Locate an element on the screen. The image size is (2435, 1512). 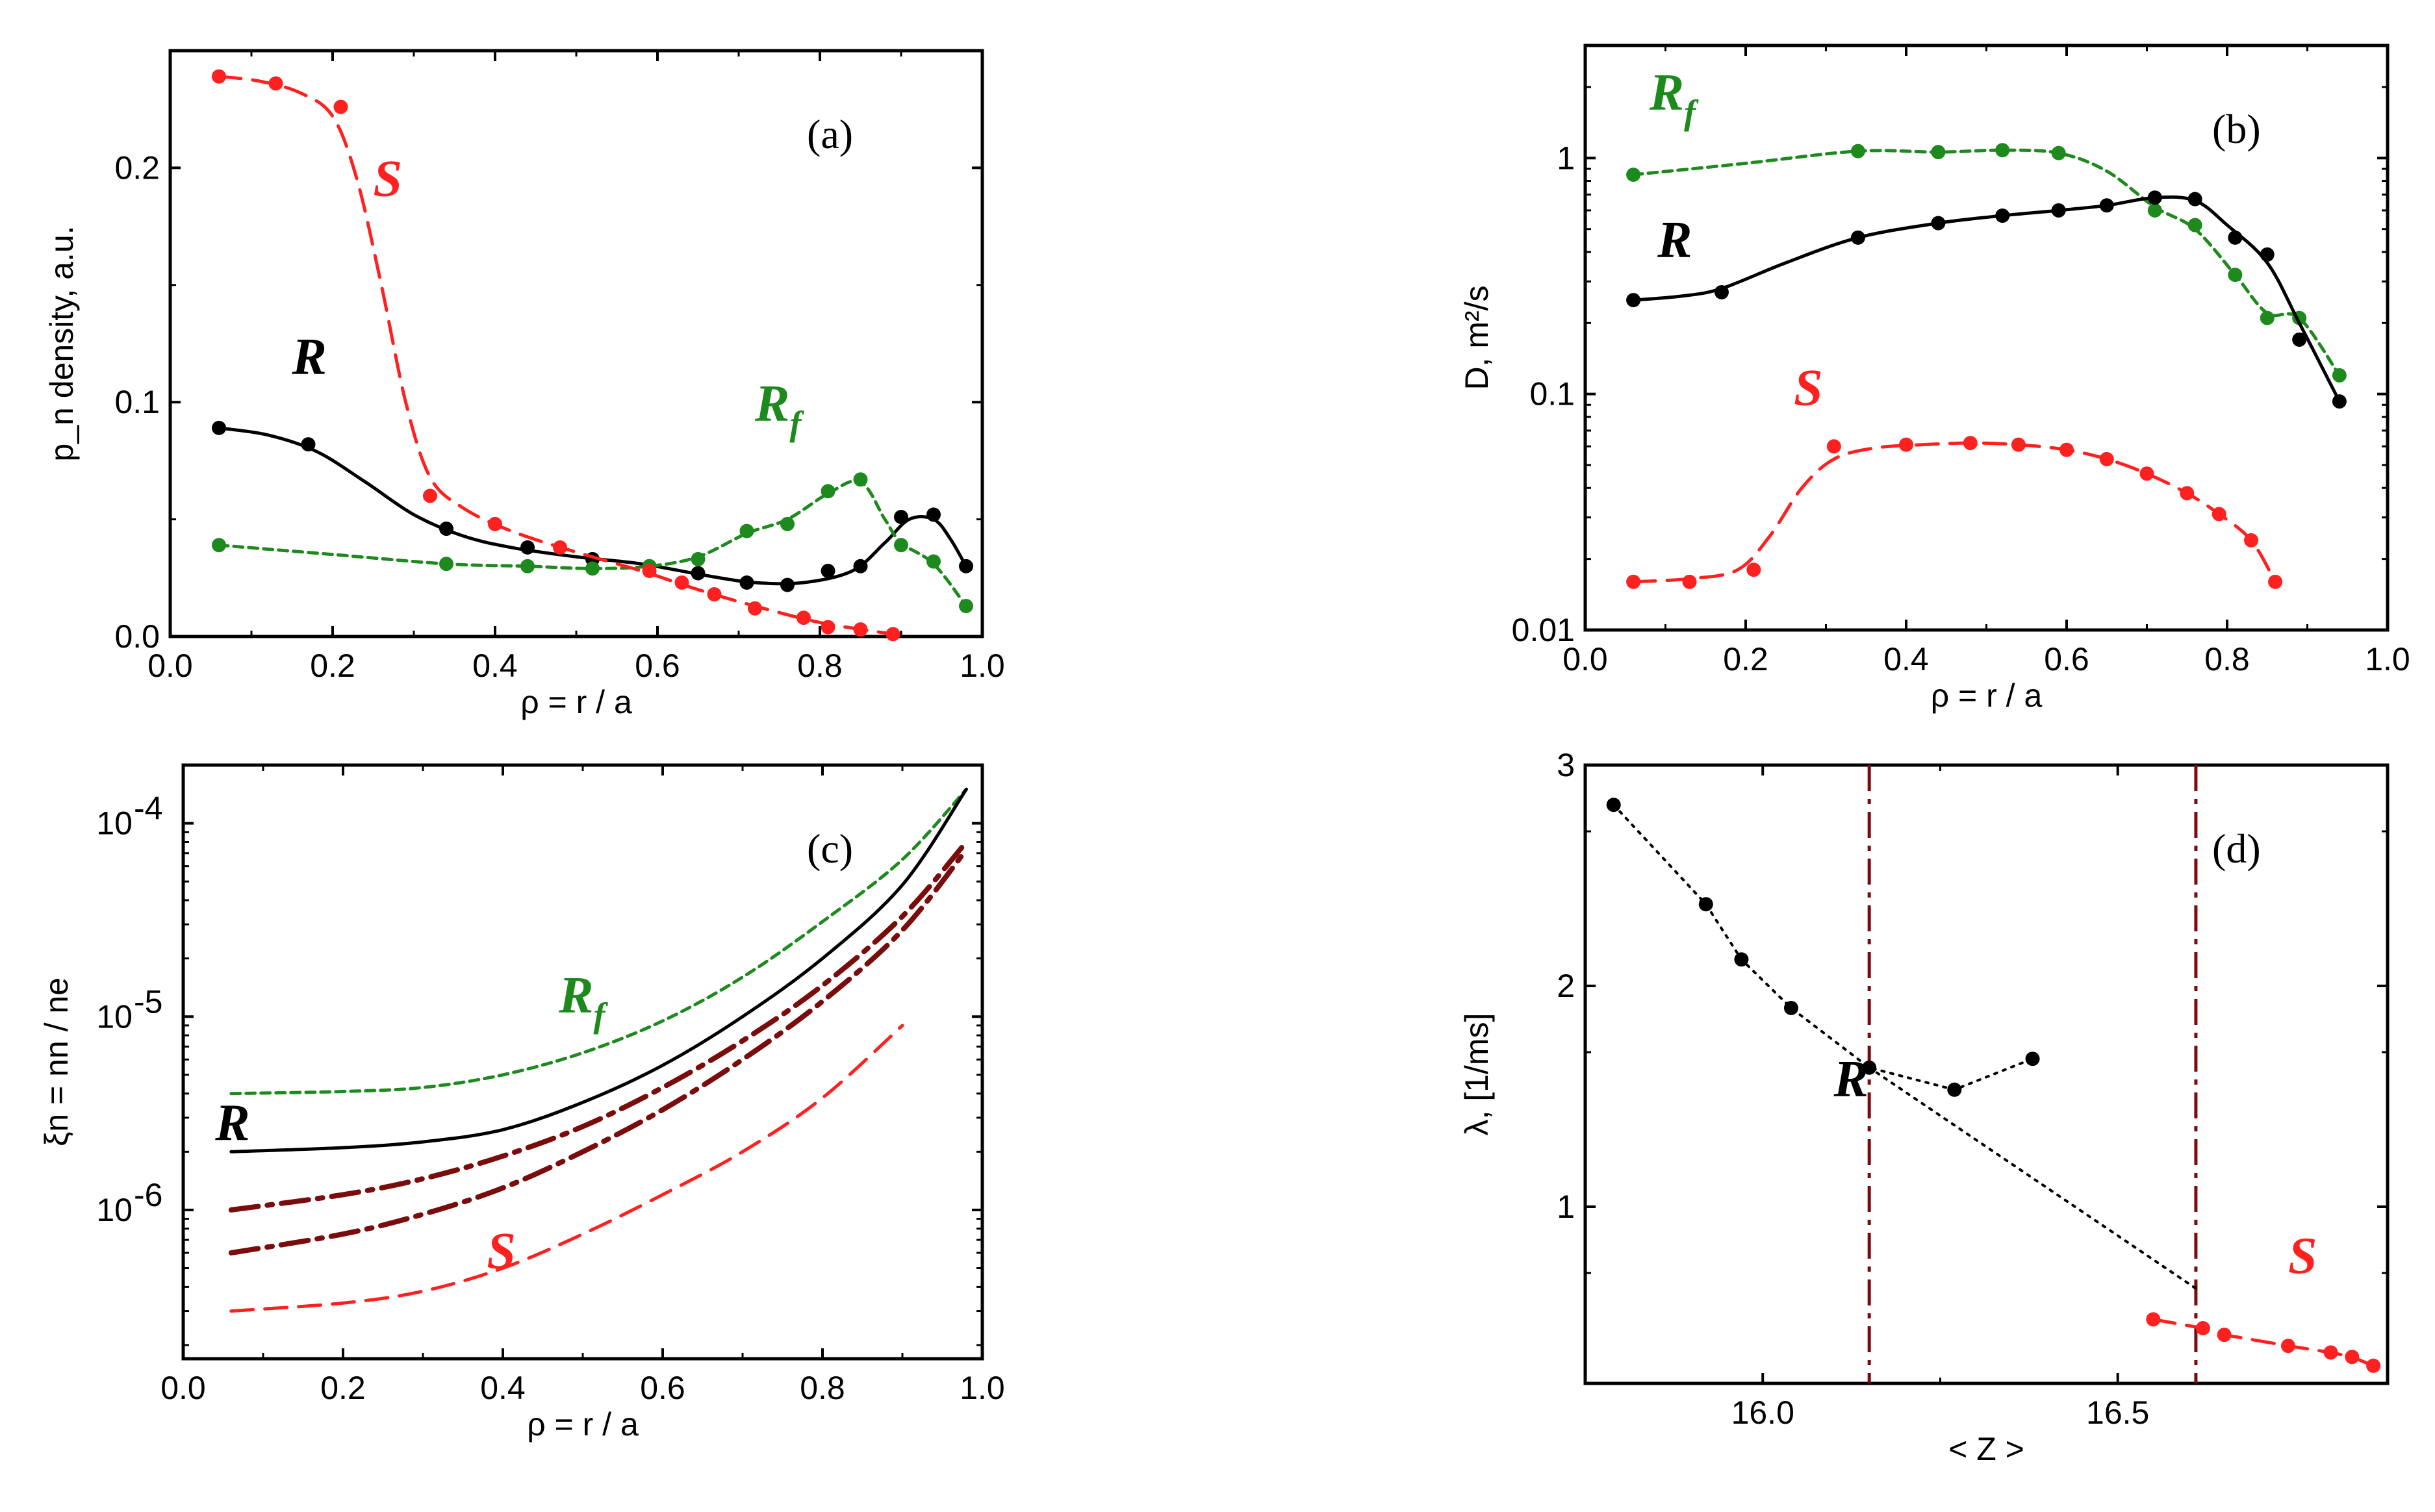
y-axis-label: ξn = nn / ne is located at coordinates (56, 1061).